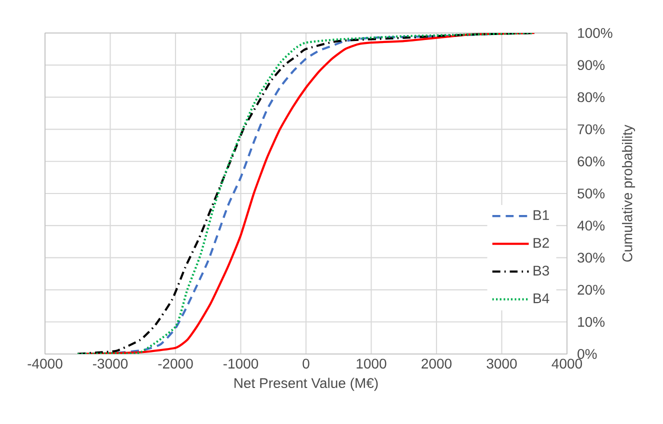 The image size is (663, 424). What do you see at coordinates (567, 363) in the screenshot?
I see `x-tick-label: 4000` at bounding box center [567, 363].